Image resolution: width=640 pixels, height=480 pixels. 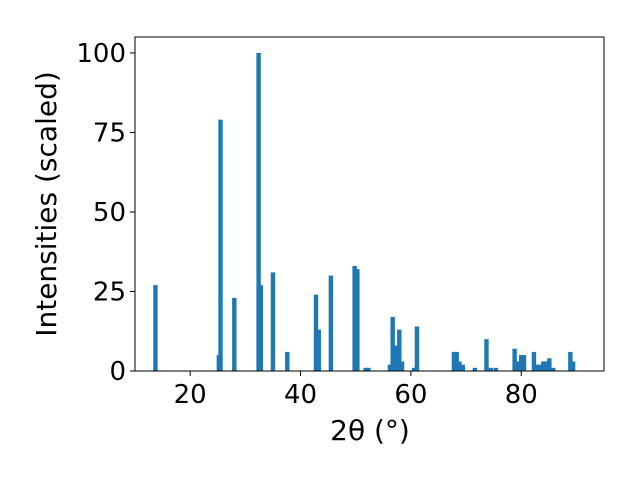 I want to click on y-tick-label: 50, so click(x=109, y=213).